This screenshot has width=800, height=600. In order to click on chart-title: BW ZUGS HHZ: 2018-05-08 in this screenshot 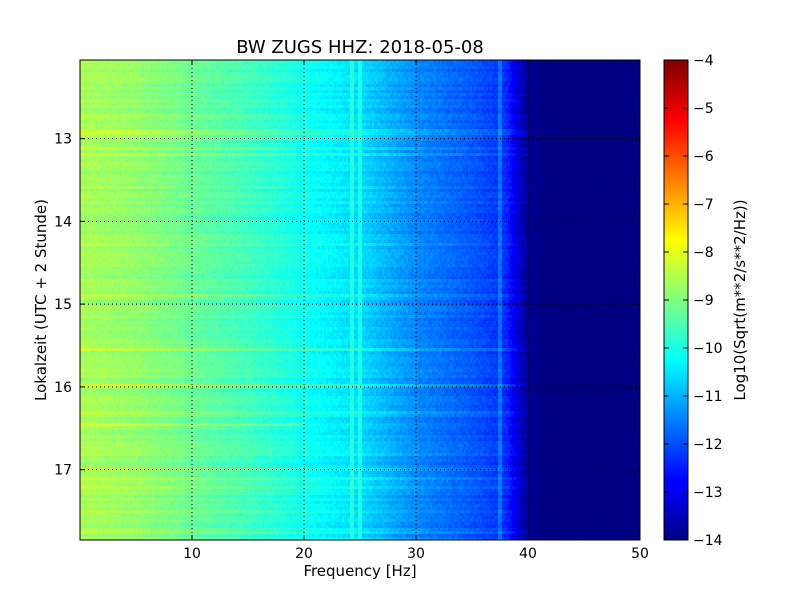, I will do `click(360, 47)`.